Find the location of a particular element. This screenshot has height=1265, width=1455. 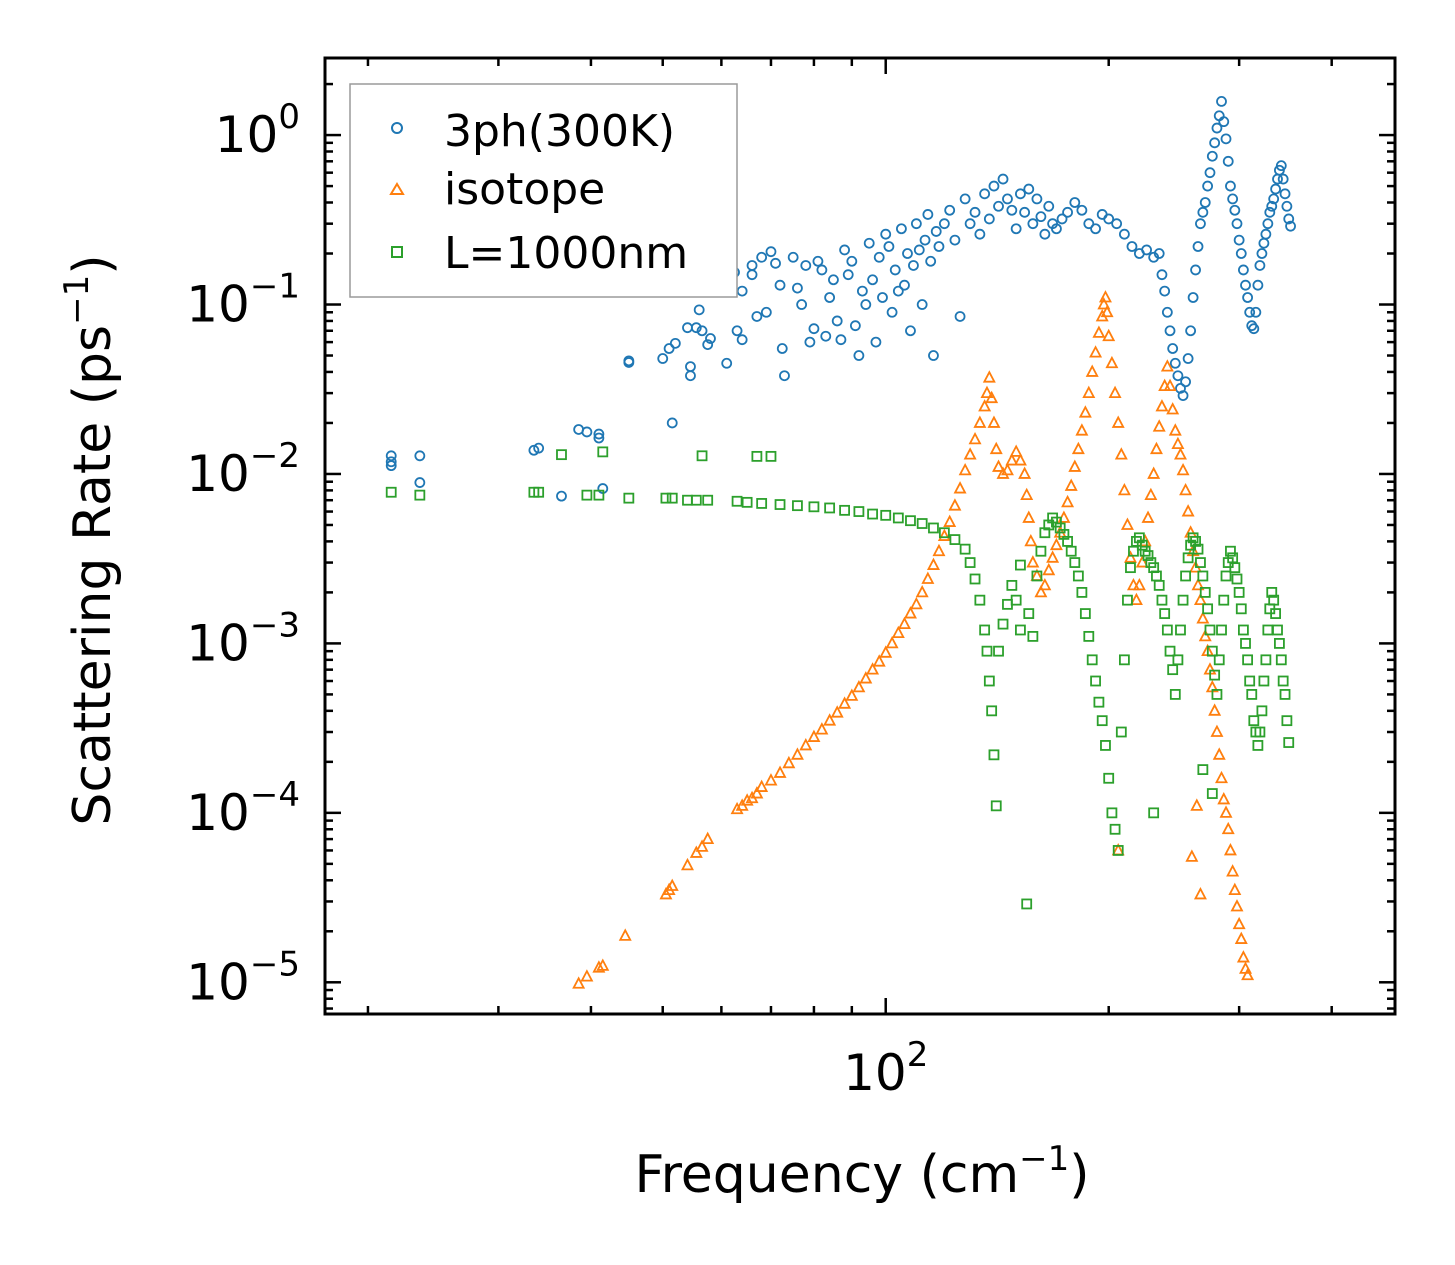

y-tick-label: 10⁻³ is located at coordinates (243, 638).